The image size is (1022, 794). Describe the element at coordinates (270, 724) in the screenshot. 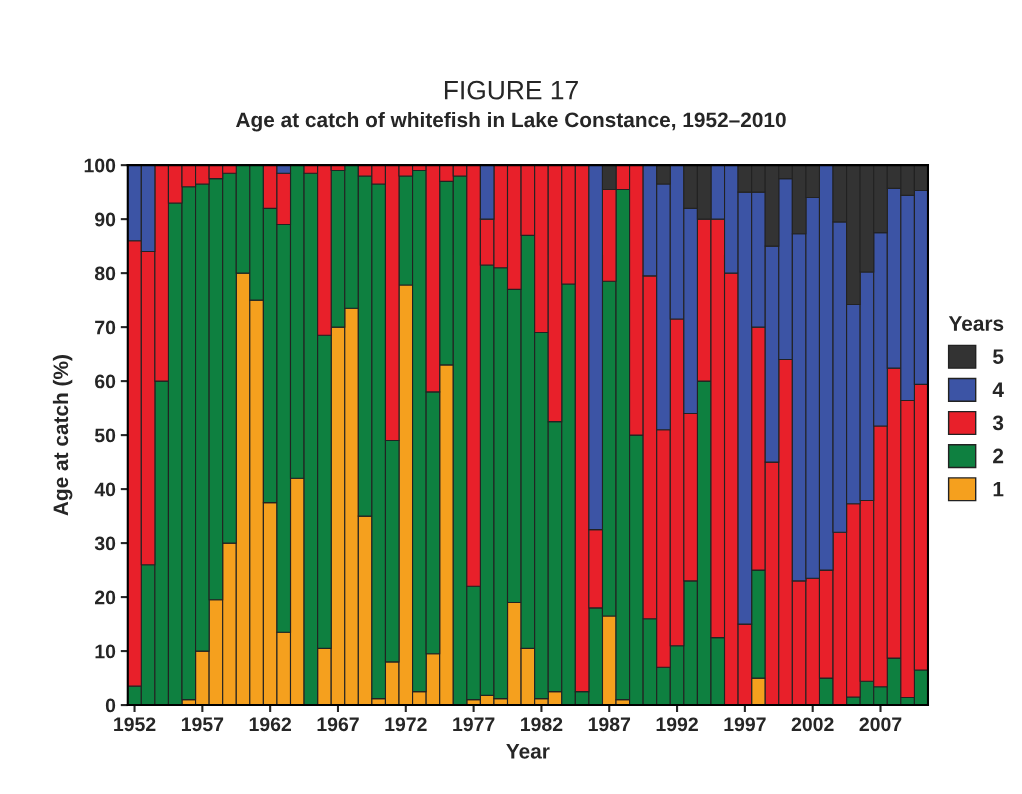

I see `x-tick-label: 1962` at that location.